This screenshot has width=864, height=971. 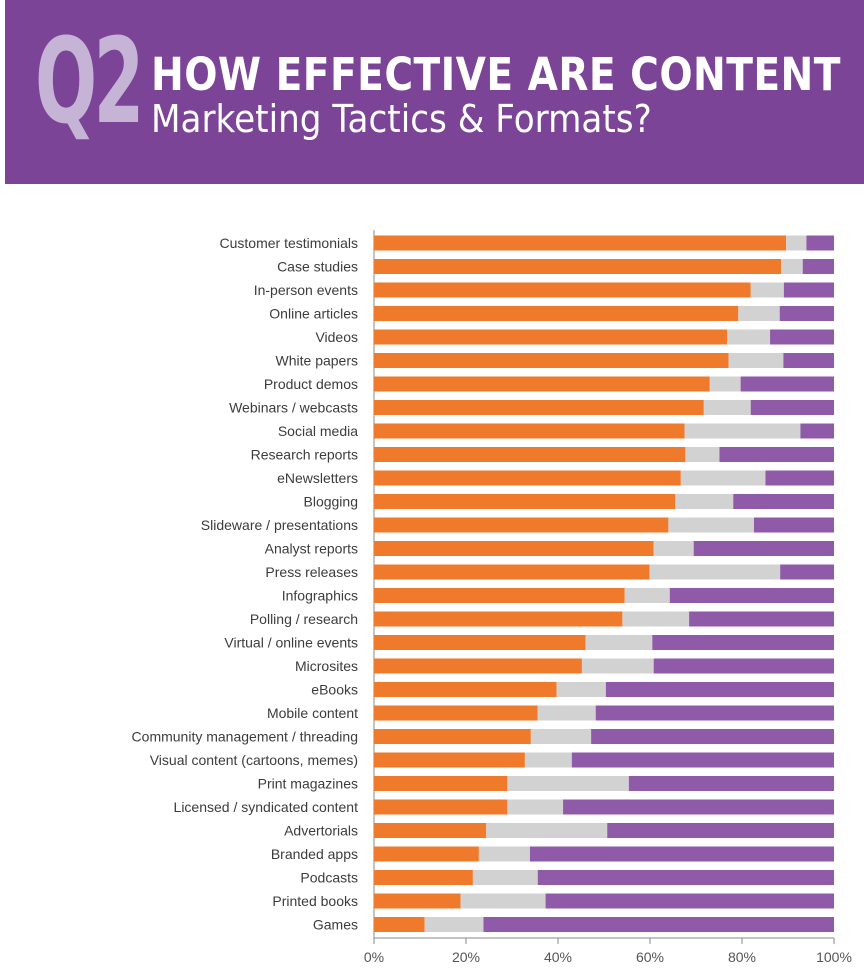 What do you see at coordinates (254, 760) in the screenshot?
I see `category-label: Visual content (cartoons, memes)` at bounding box center [254, 760].